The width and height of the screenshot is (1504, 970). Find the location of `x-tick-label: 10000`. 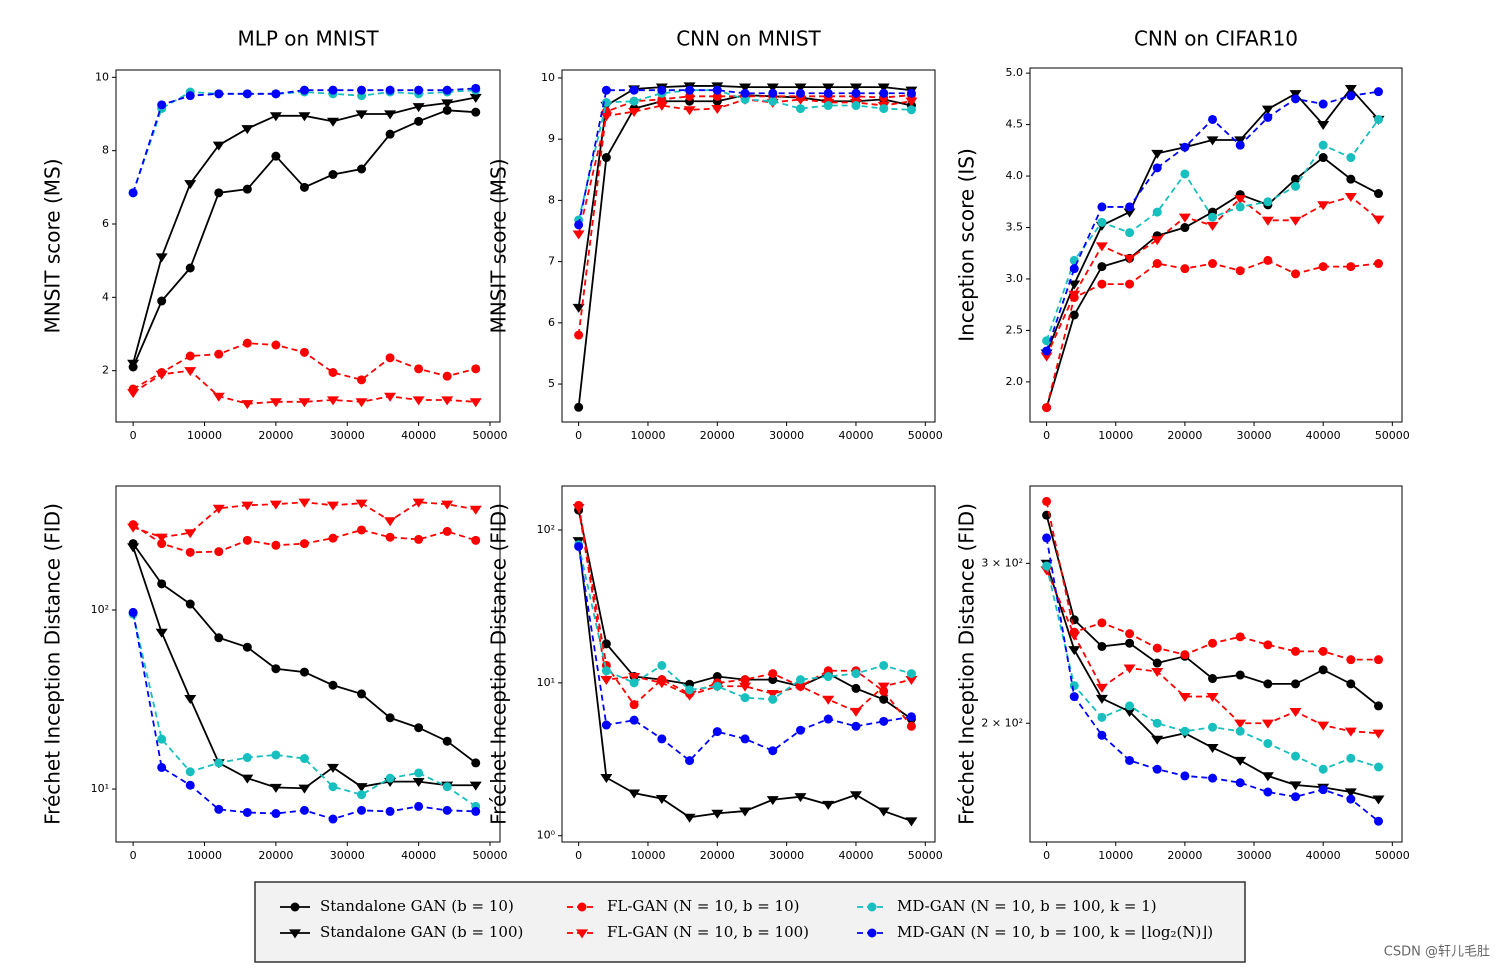

x-tick-label: 10000 is located at coordinates (1115, 435).